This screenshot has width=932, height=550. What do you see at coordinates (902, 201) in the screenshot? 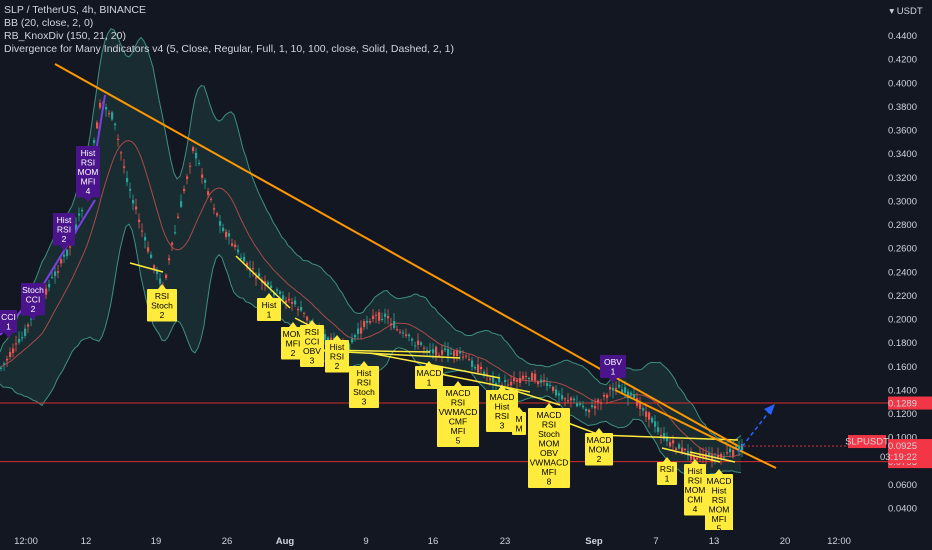
I see `price-tick-label: 0.3000` at bounding box center [902, 201].